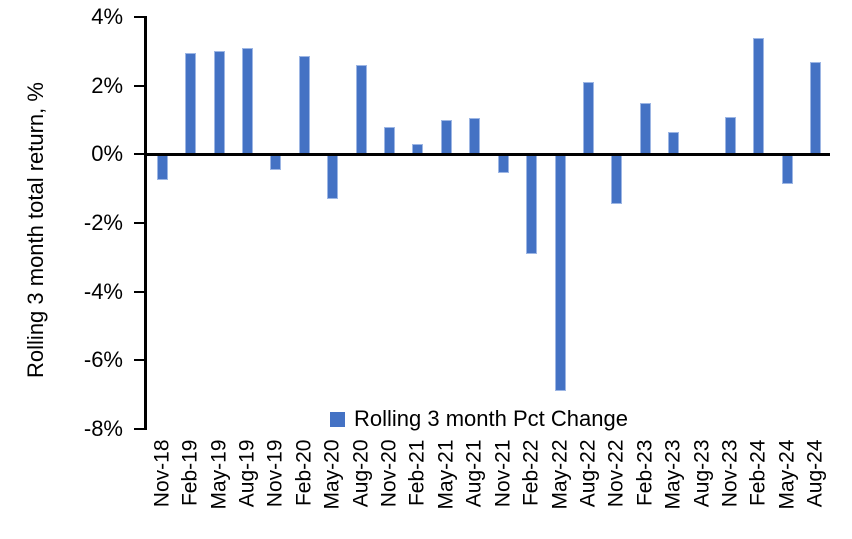  I want to click on x-axis-tick-label: Nov-23, so click(730, 473).